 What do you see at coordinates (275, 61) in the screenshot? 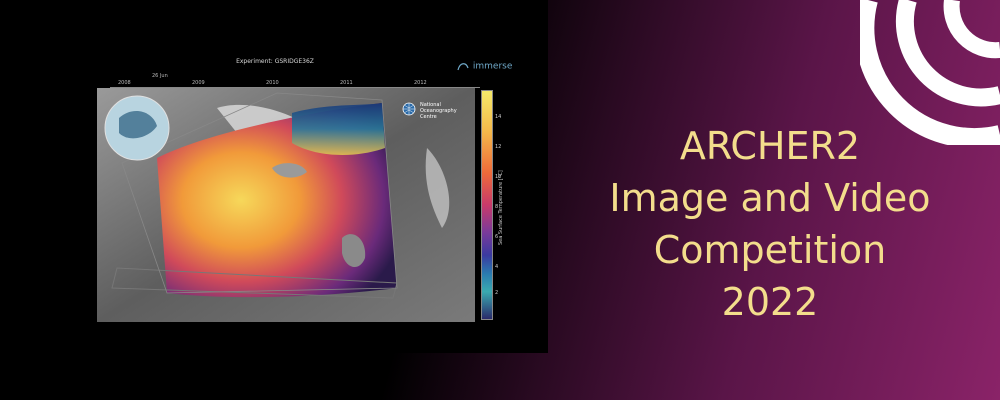
I see `experiment-label: Experiment: GSRIDGE36Z` at bounding box center [275, 61].